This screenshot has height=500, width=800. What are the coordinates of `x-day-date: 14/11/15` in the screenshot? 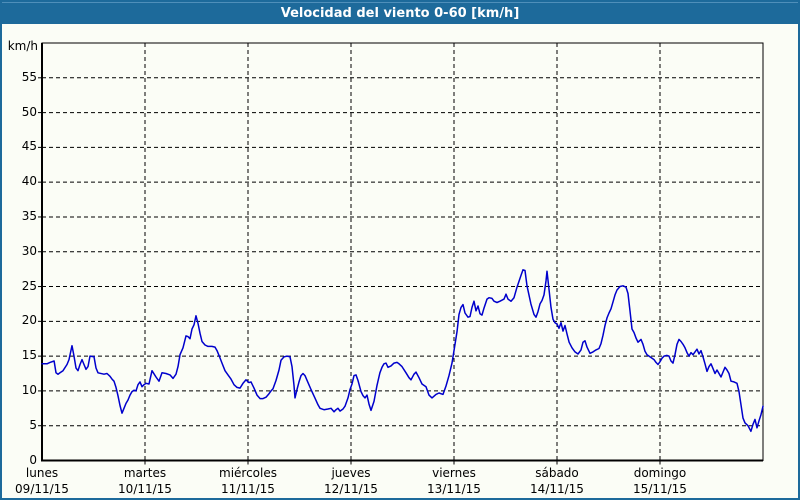 It's located at (557, 489).